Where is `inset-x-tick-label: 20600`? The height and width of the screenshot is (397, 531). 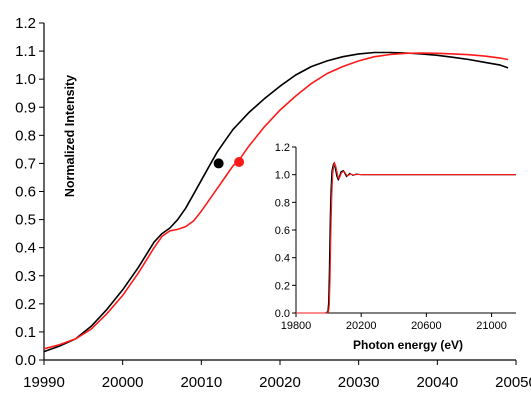
inset-x-tick-label: 20600 is located at coordinates (426, 326).